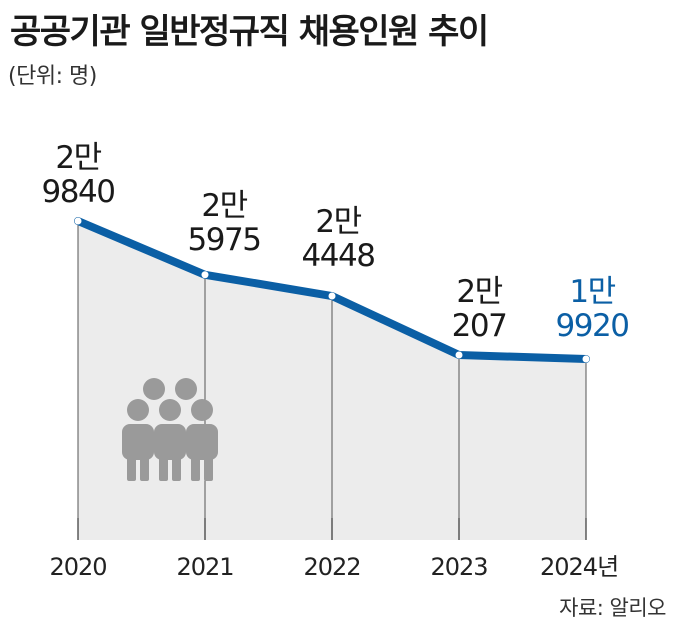  I want to click on people-group-icon, so click(170, 429).